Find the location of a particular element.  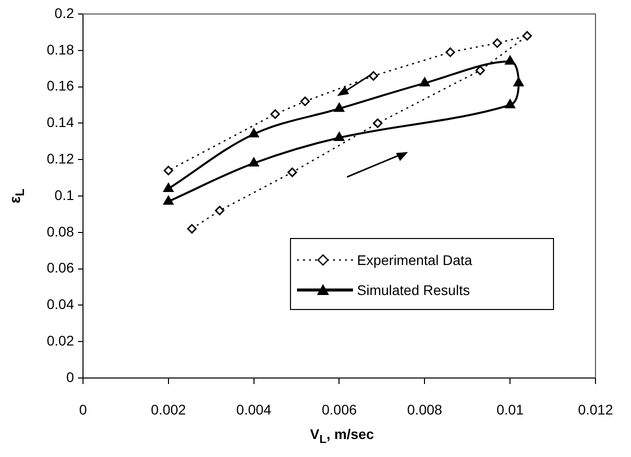

y-tick-label: 0.04 is located at coordinates (60, 304).